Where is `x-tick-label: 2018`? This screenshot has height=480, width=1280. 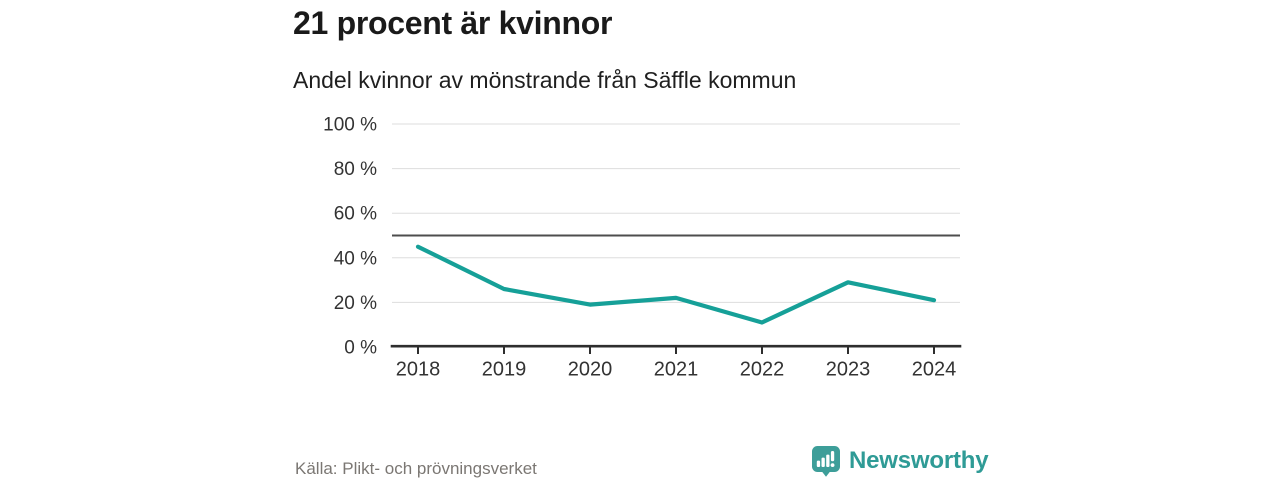 x-tick-label: 2018 is located at coordinates (418, 370).